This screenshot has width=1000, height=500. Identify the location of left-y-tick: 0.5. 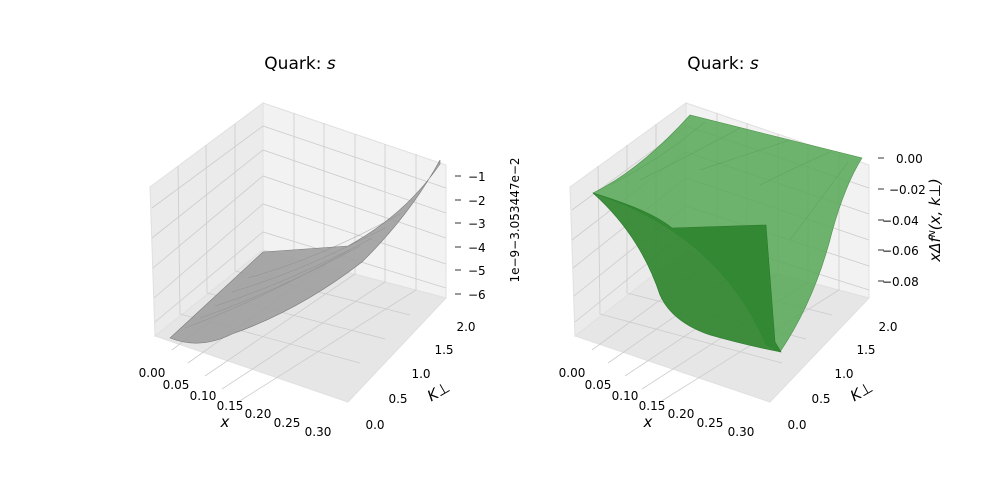
(397, 399).